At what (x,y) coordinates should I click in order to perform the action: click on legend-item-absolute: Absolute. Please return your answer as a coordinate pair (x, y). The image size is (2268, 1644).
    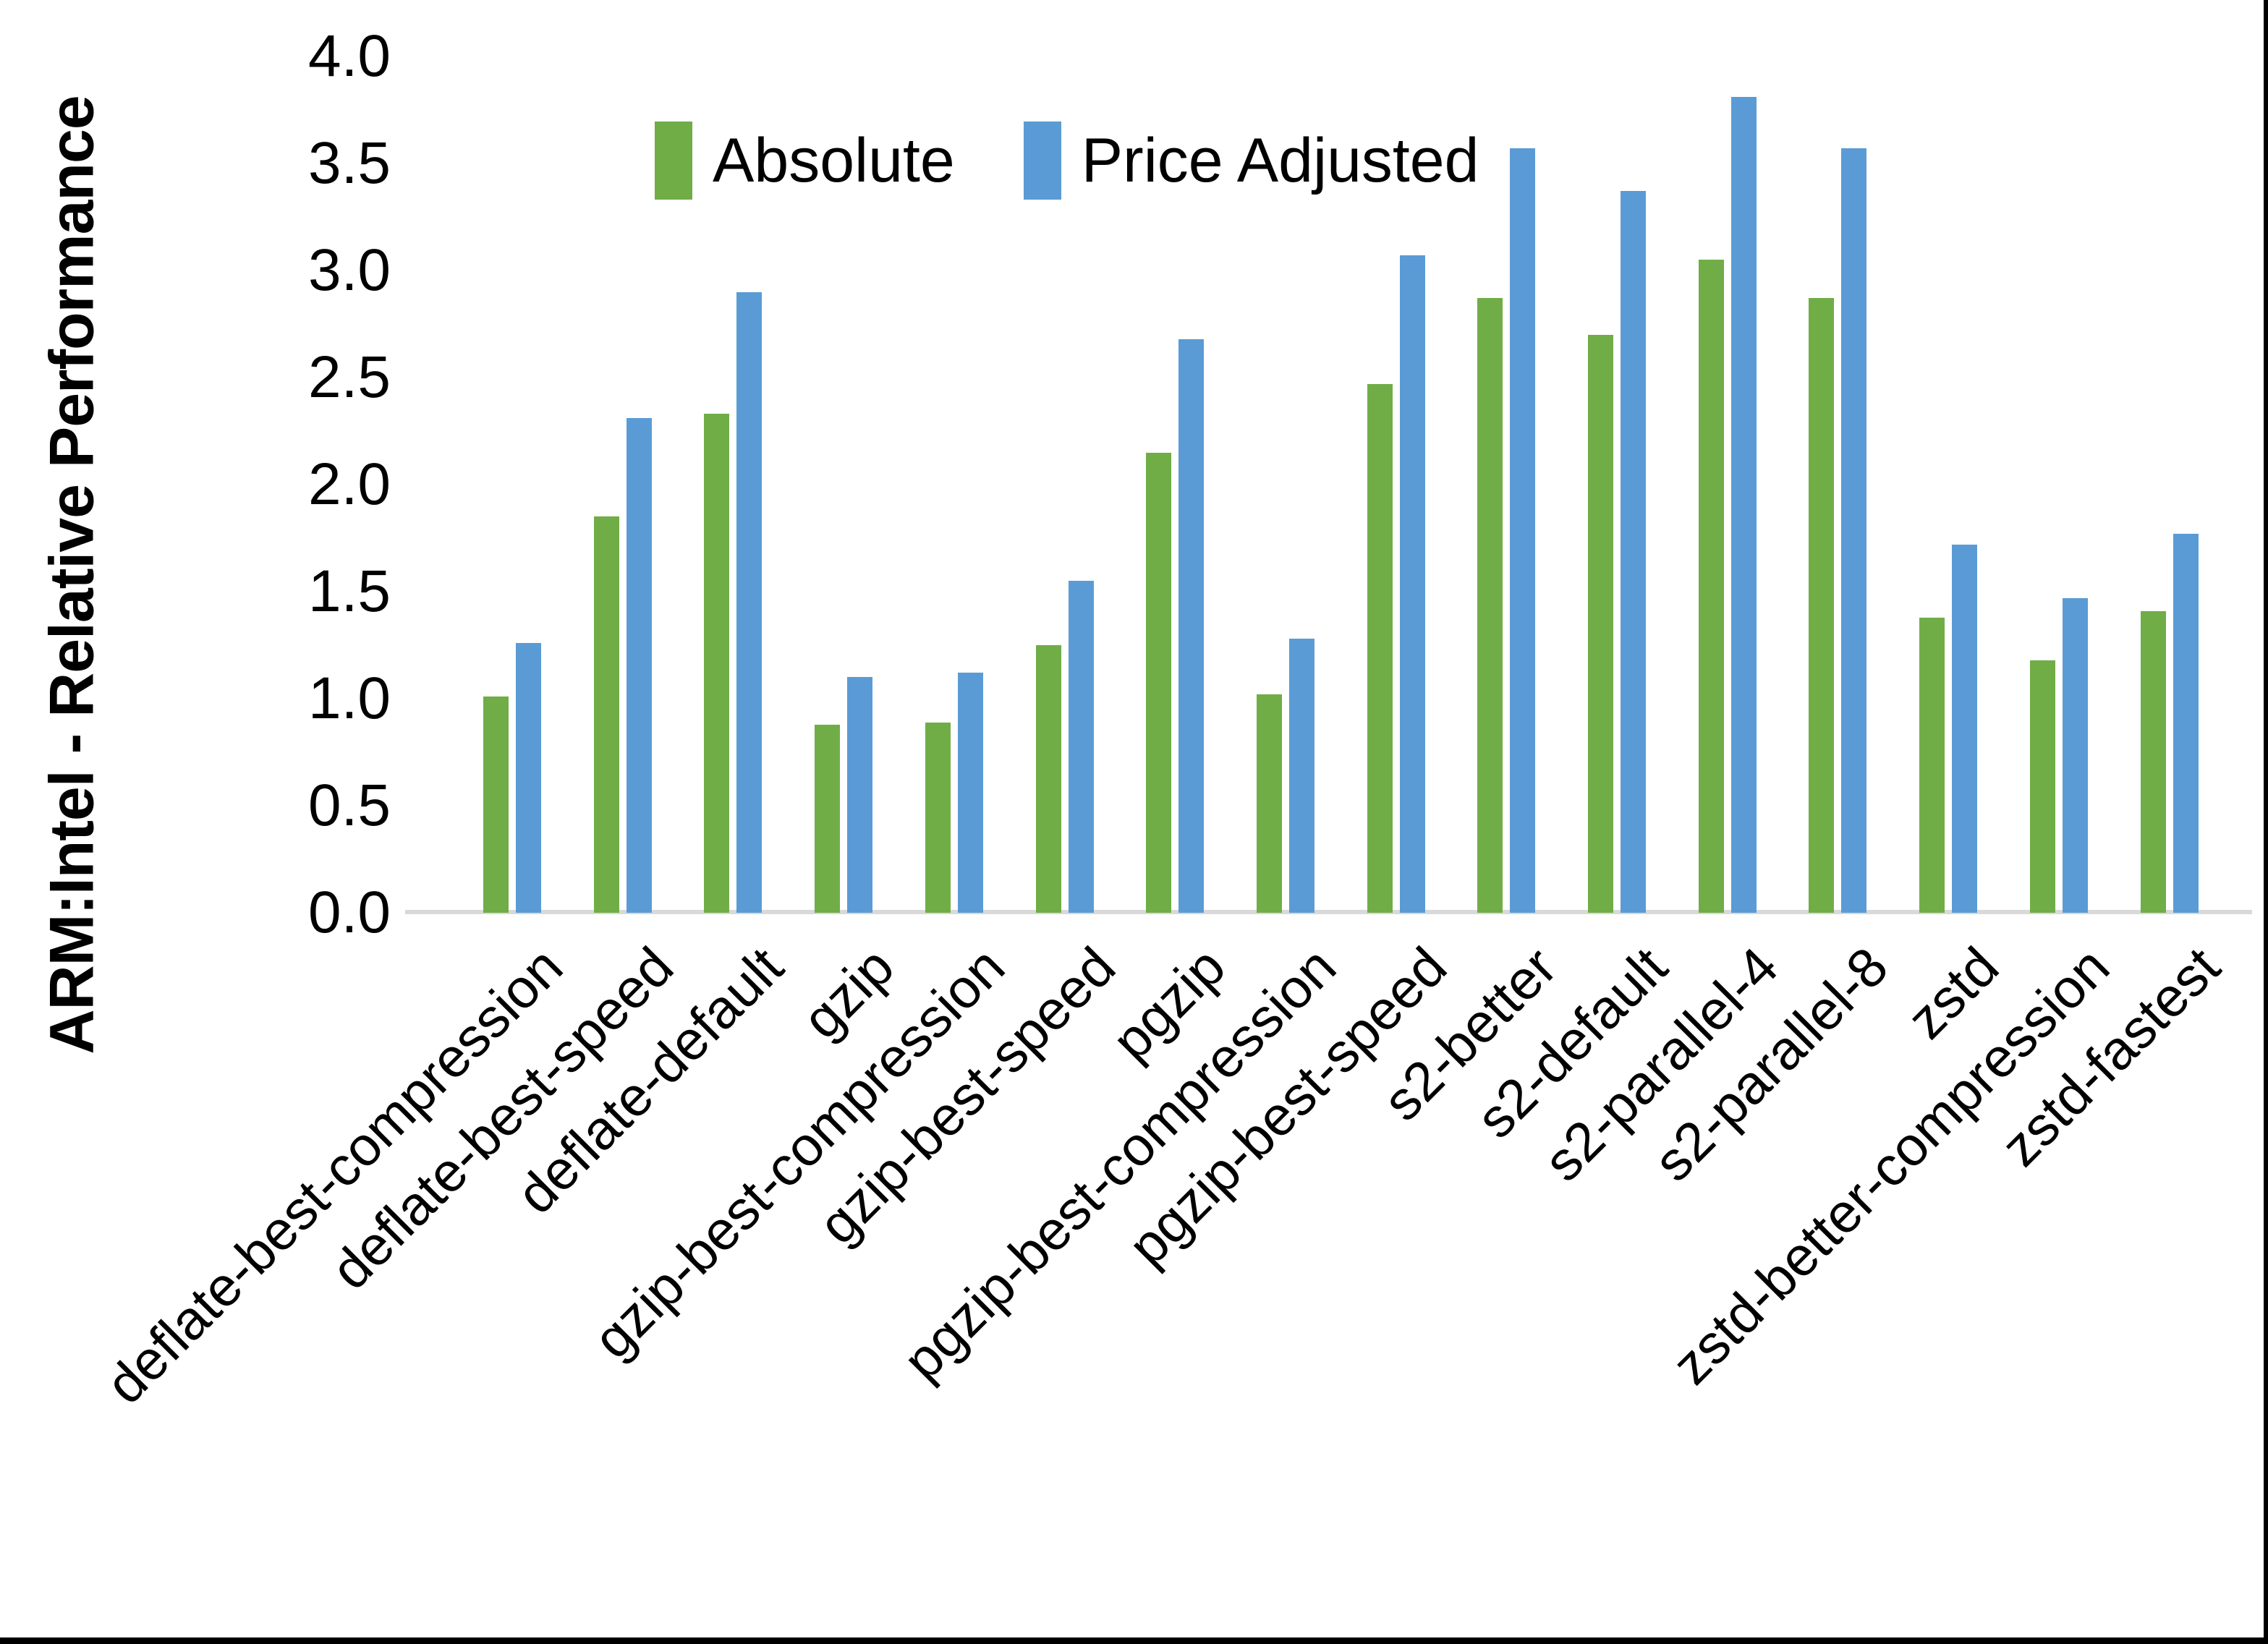
    Looking at the image, I should click on (805, 161).